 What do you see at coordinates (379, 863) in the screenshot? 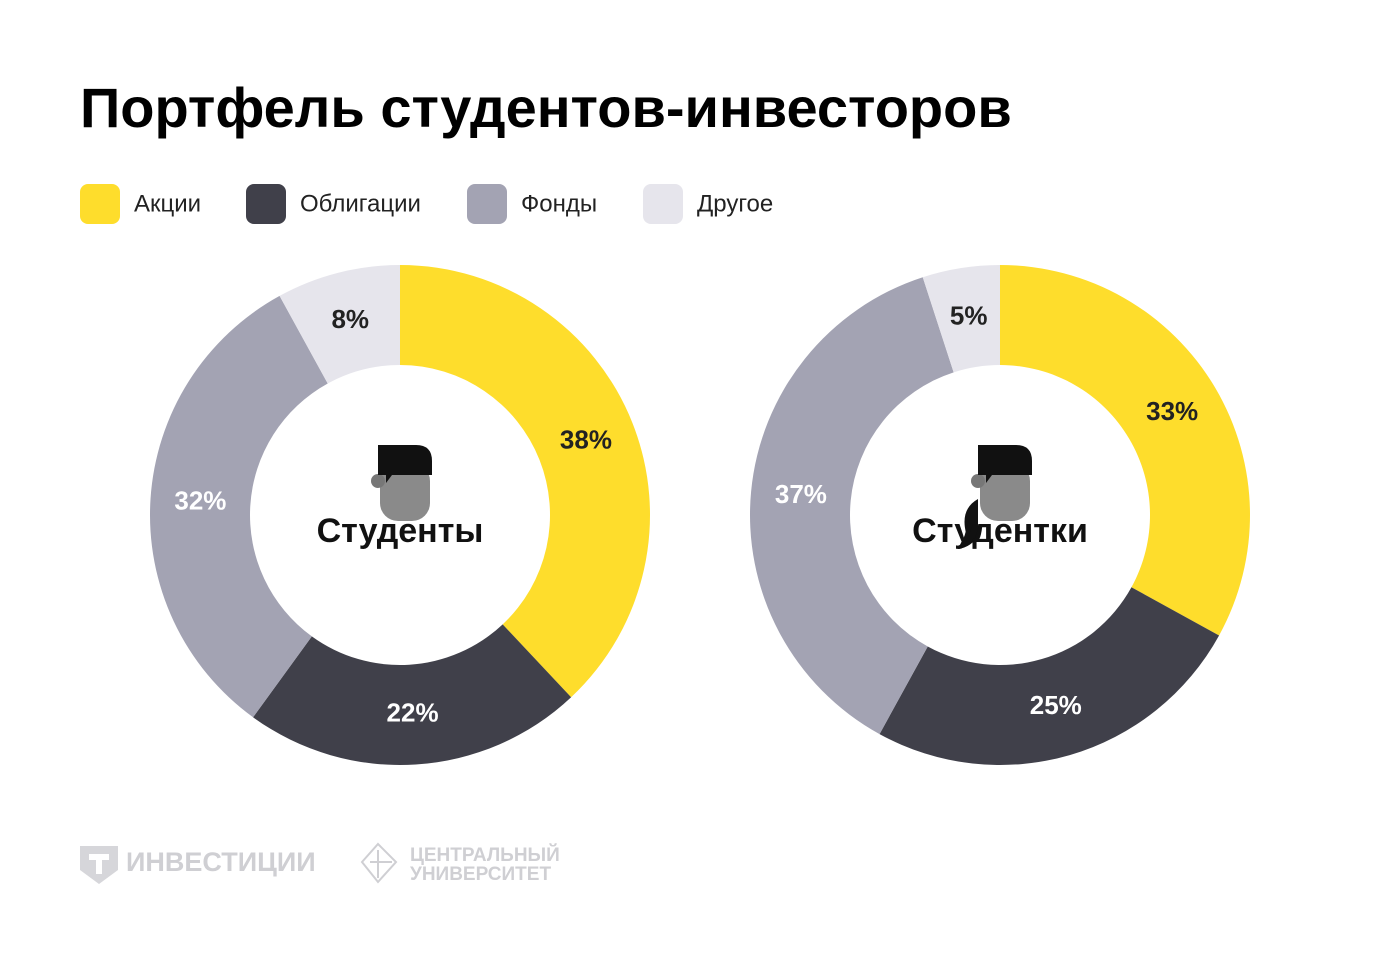
I see `logo-icon` at bounding box center [379, 863].